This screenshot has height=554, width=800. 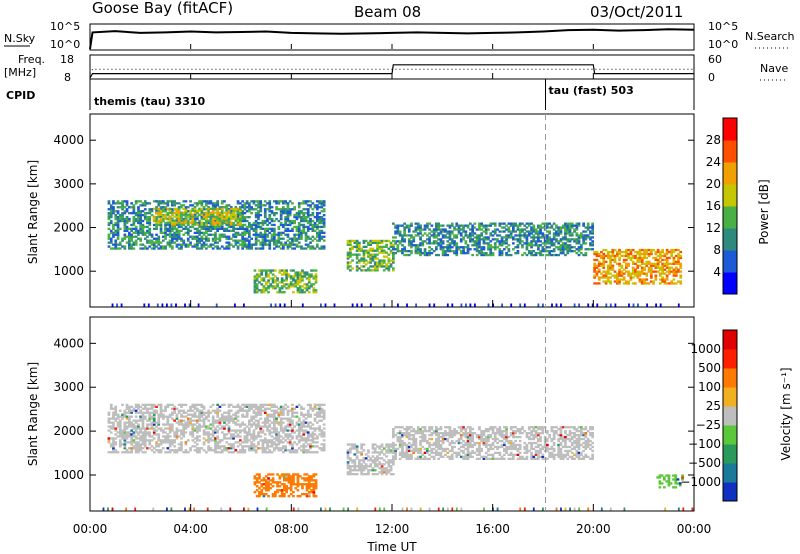 What do you see at coordinates (636, 12) in the screenshot?
I see `date-title: 03/Oct/2011` at bounding box center [636, 12].